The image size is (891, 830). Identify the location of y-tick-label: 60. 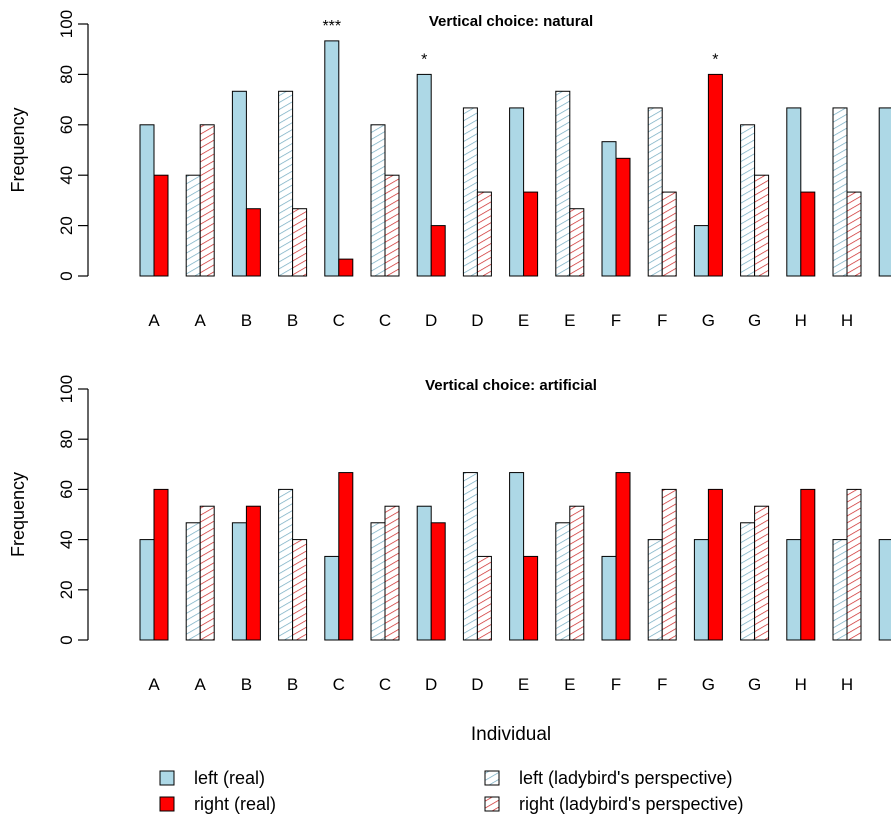
(66, 124).